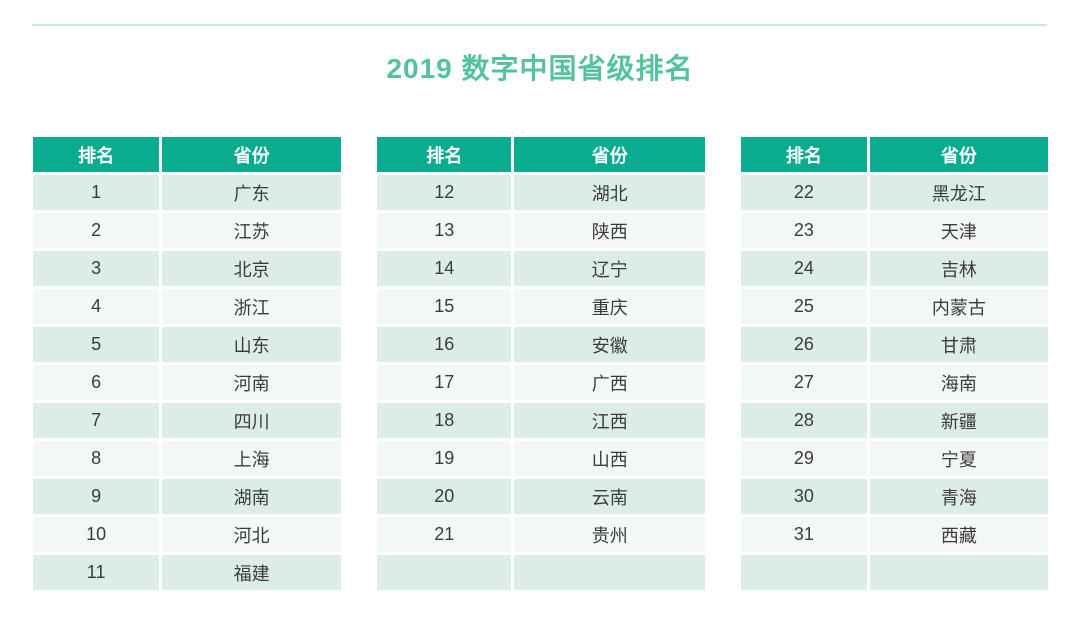  Describe the element at coordinates (609, 306) in the screenshot. I see `province-cell: 重庆` at that location.